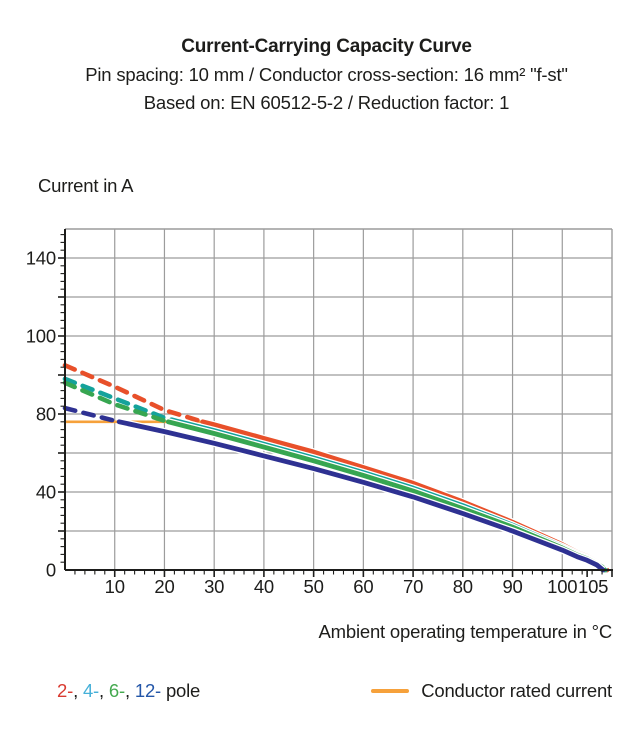 This screenshot has width=641, height=752. What do you see at coordinates (46, 414) in the screenshot?
I see `y-tick-label-80: 80` at bounding box center [46, 414].